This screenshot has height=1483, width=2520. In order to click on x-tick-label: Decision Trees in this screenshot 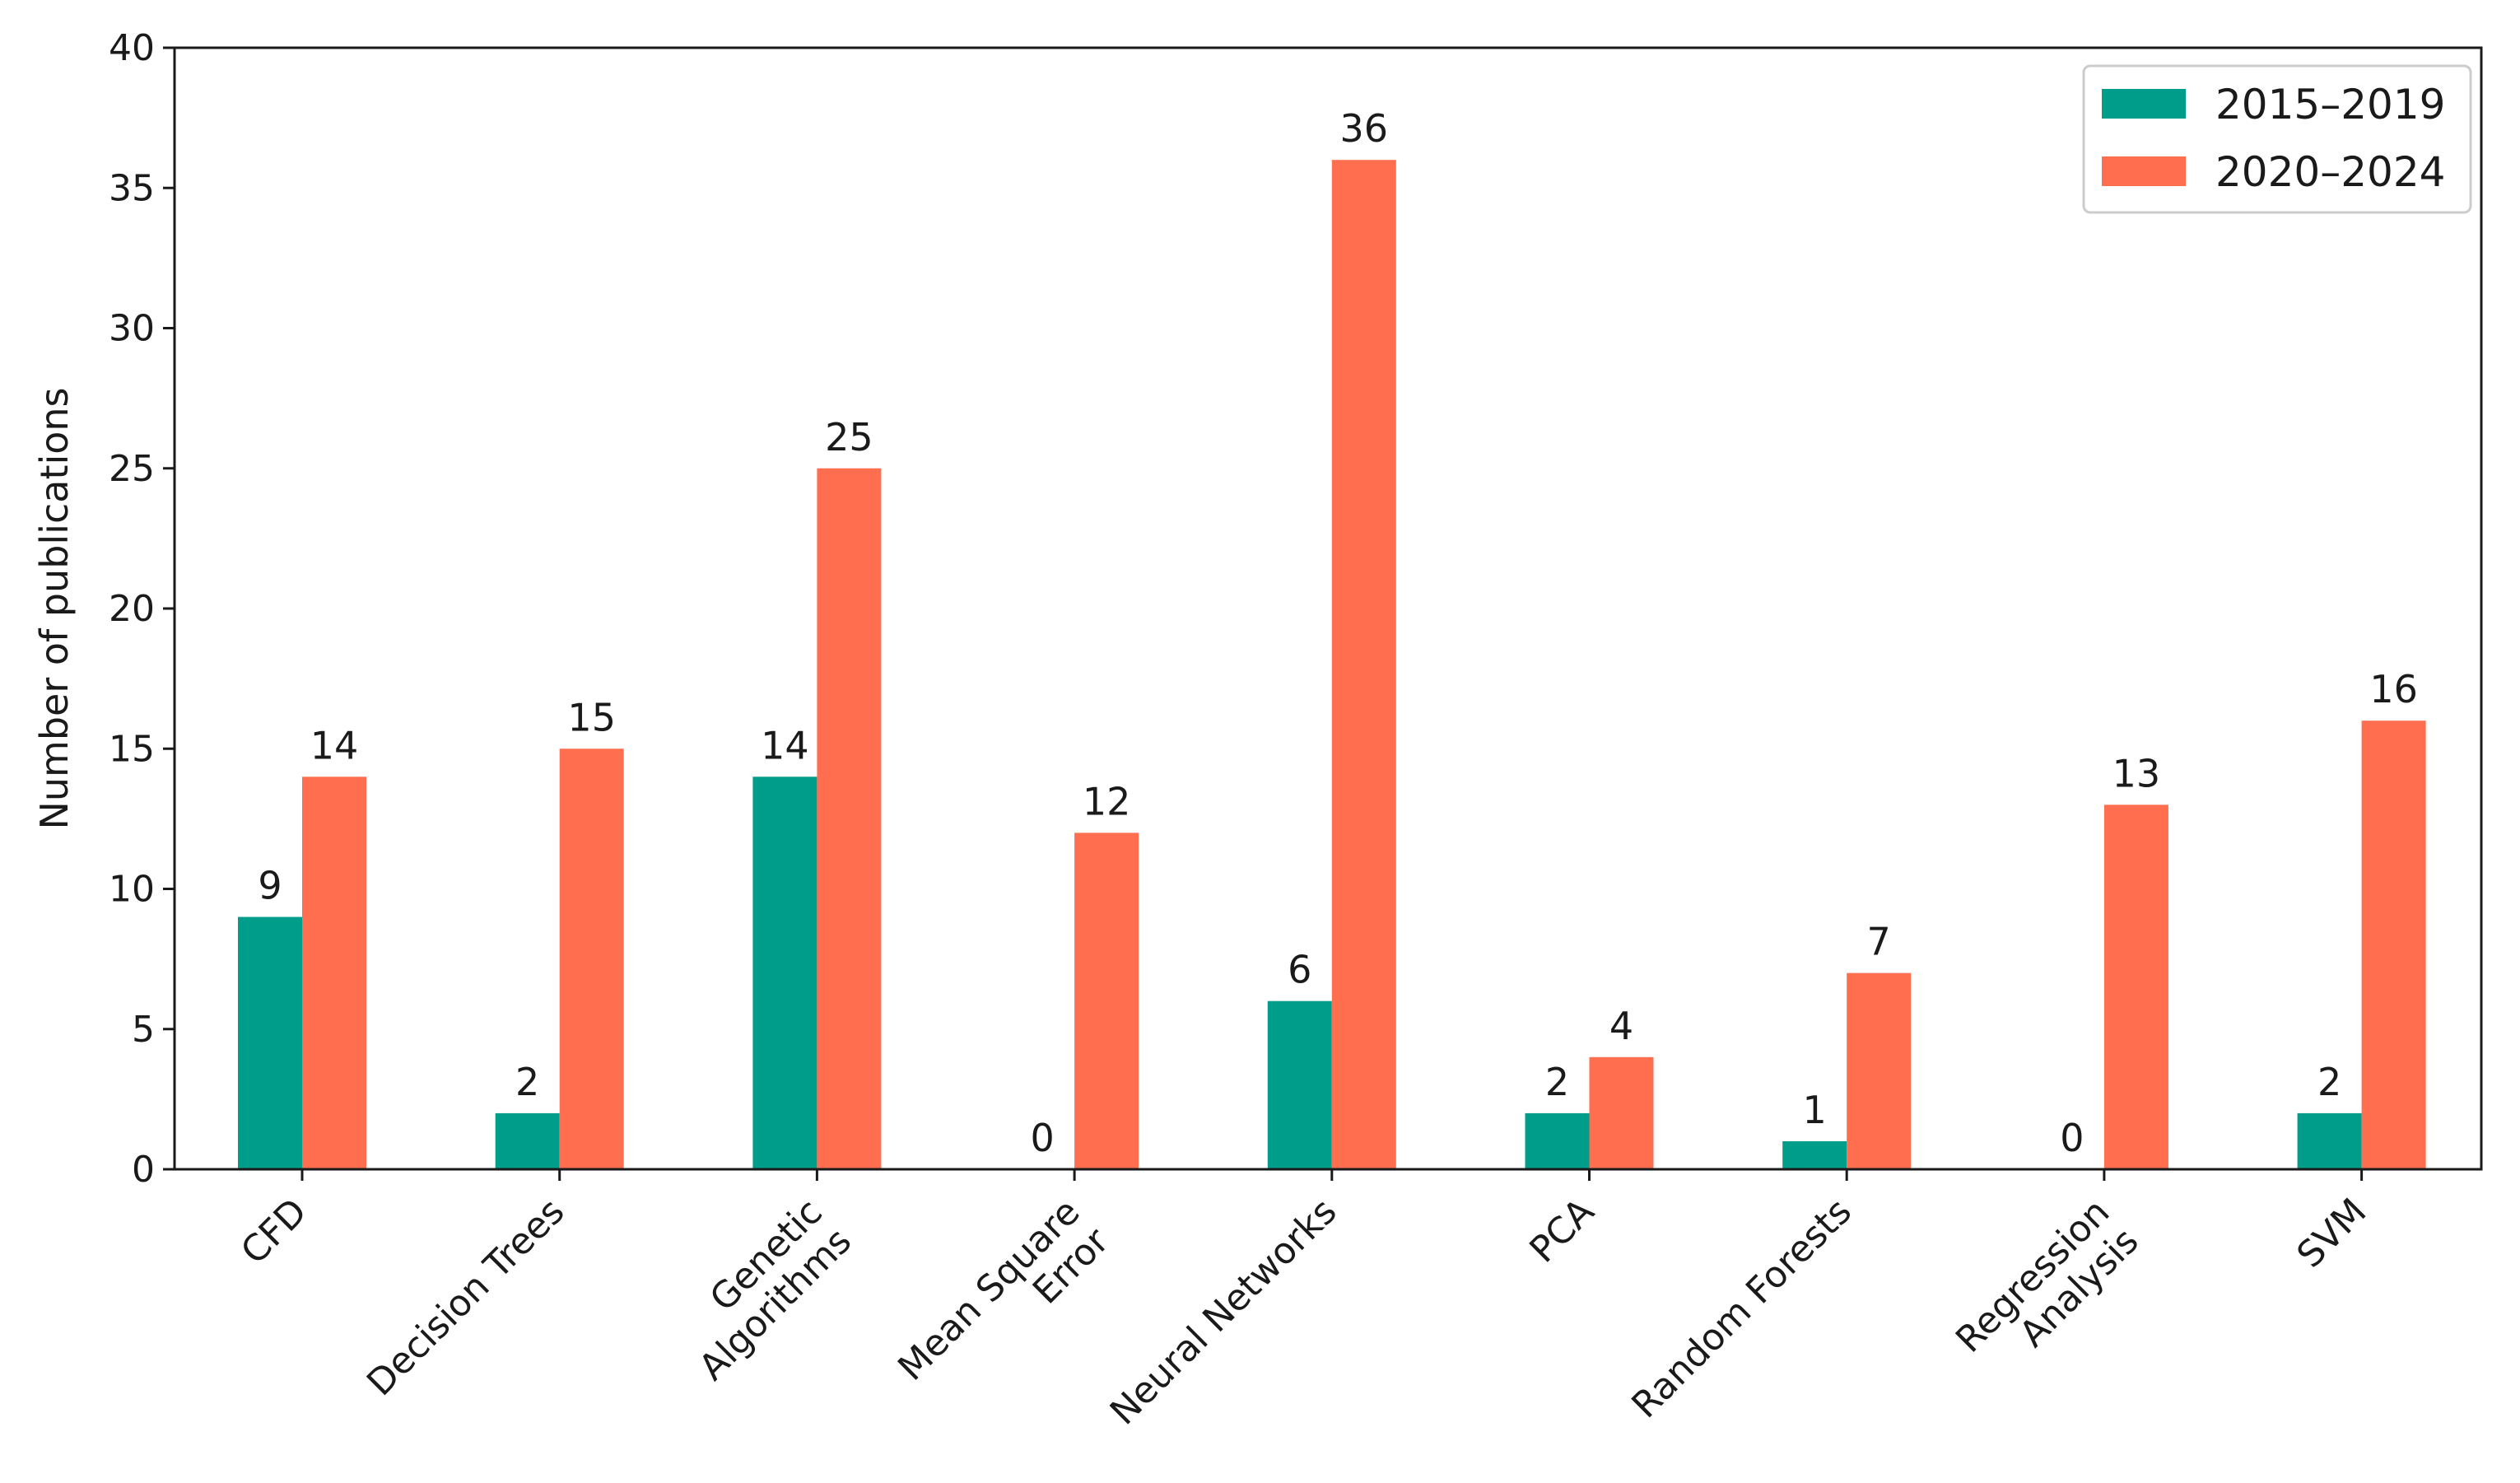, I will do `click(465, 1298)`.